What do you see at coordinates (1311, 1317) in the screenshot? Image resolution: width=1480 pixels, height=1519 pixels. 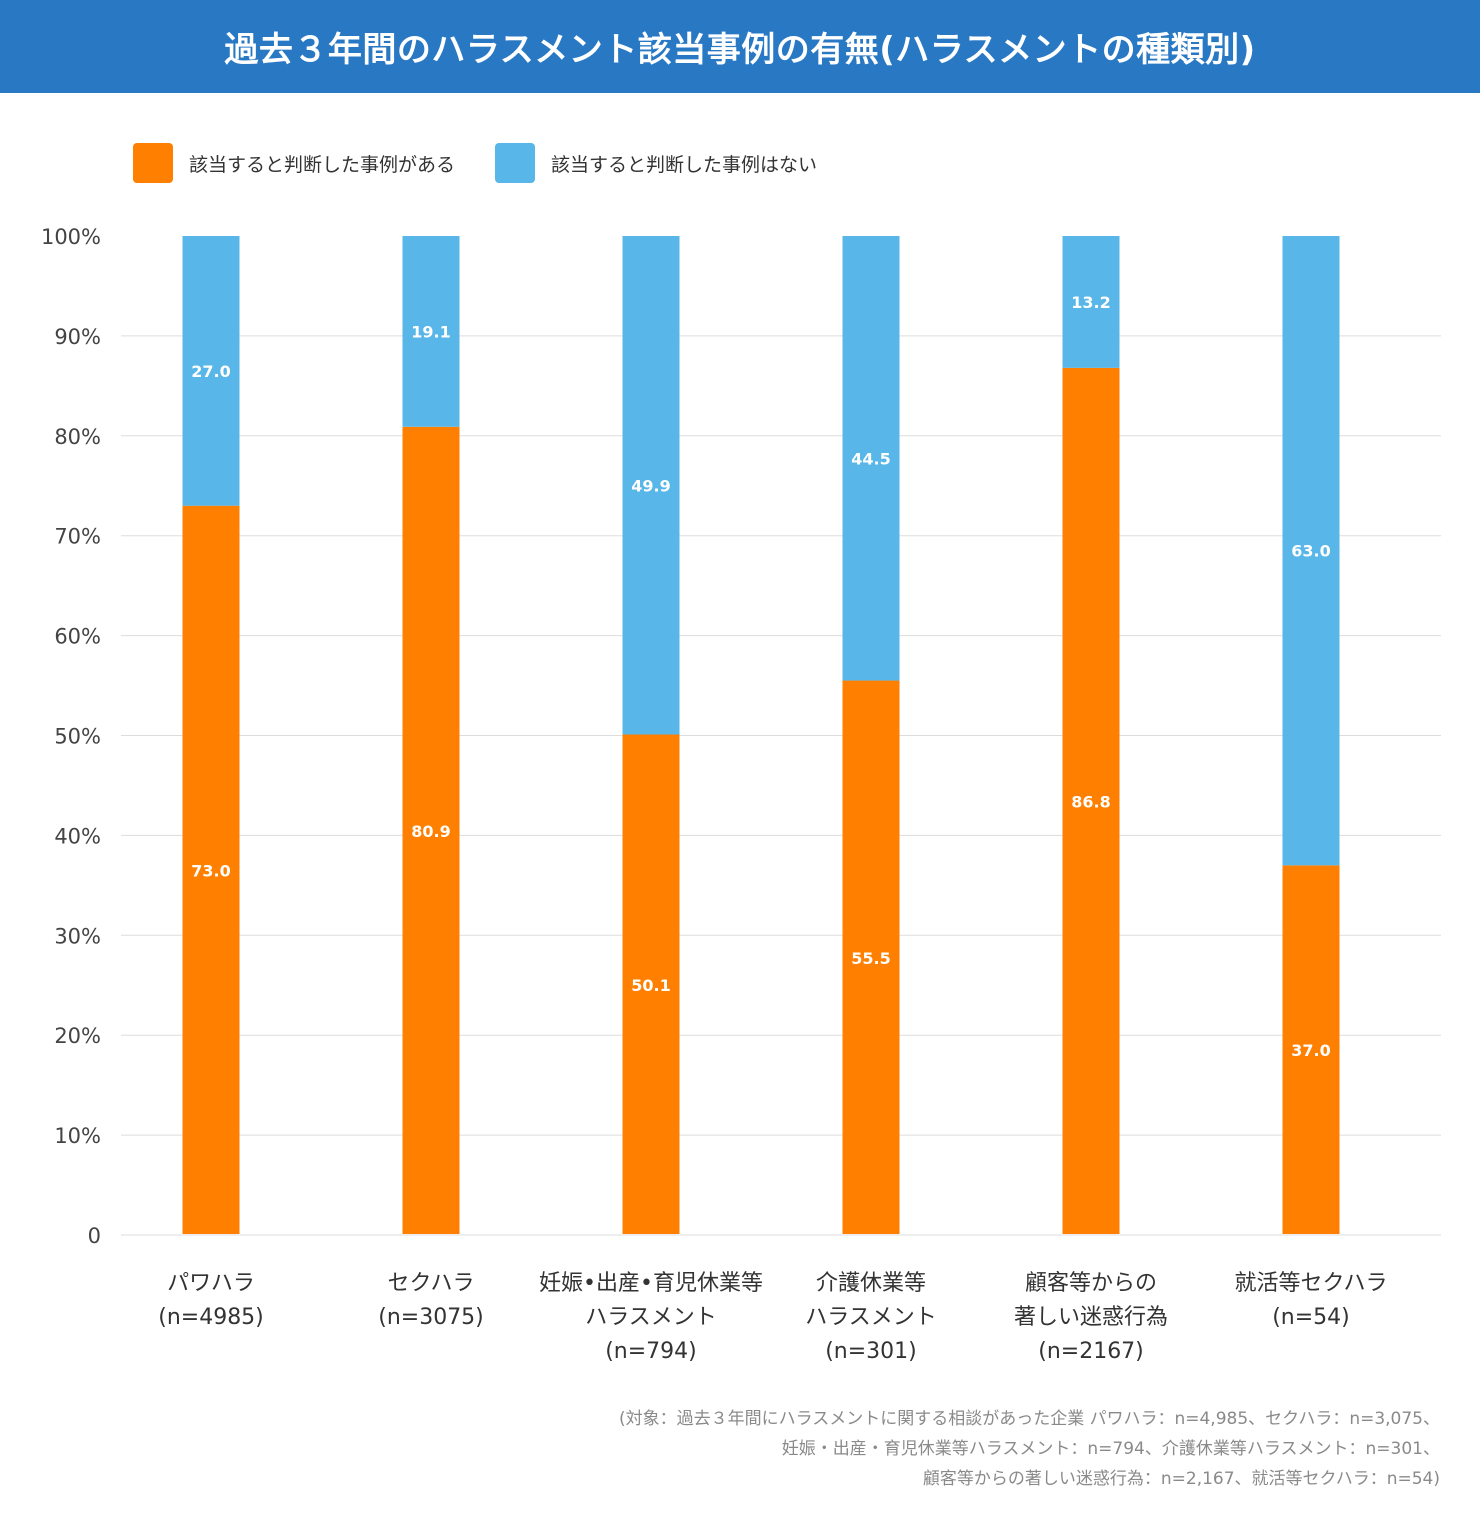 I see `x-category-label: (n=54)` at bounding box center [1311, 1317].